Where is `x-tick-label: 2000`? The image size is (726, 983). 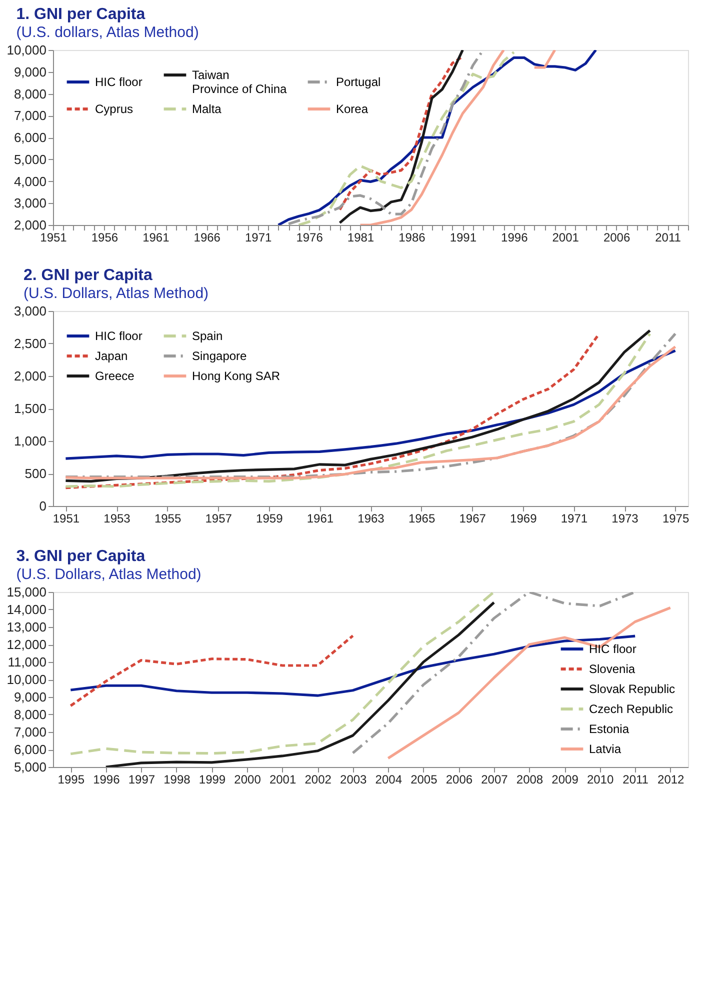 x-tick-label: 2000 is located at coordinates (248, 779).